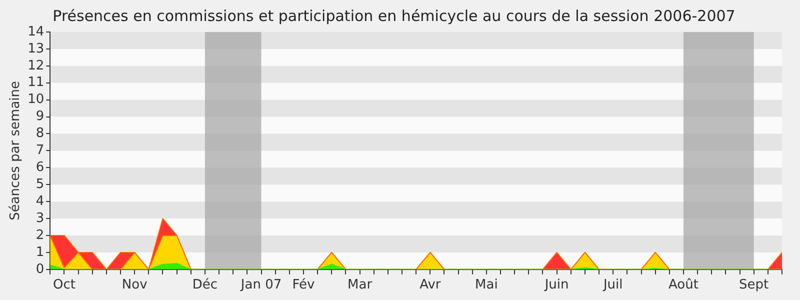 The image size is (800, 300). What do you see at coordinates (683, 285) in the screenshot?
I see `x-tick-label: Août` at bounding box center [683, 285].